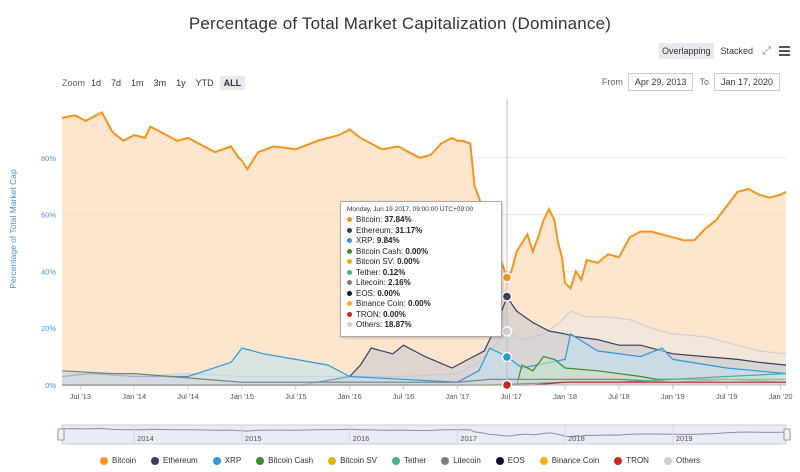  I want to click on x-tick-label: Jul '19, so click(726, 396).